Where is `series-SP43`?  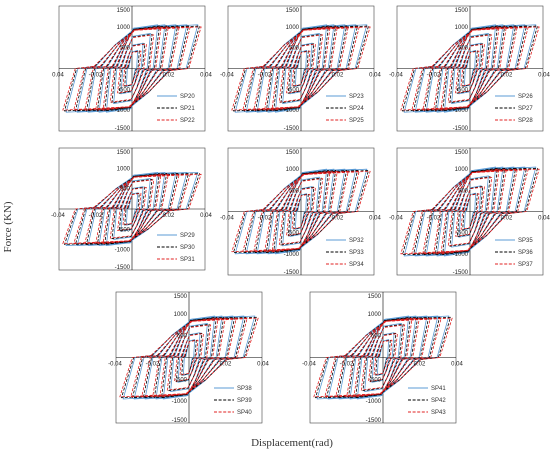 series-SP43 is located at coordinates (383, 357).